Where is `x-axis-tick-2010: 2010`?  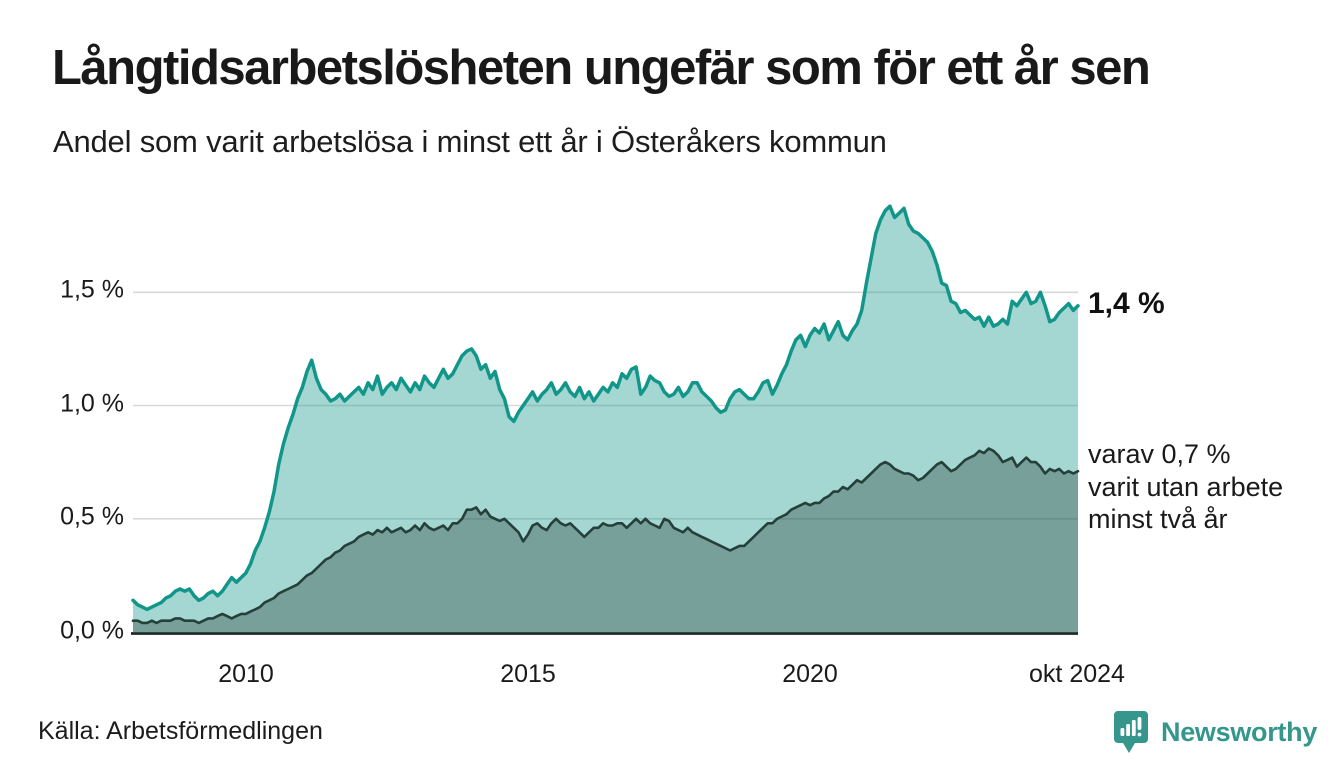 x-axis-tick-2010: 2010 is located at coordinates (246, 674).